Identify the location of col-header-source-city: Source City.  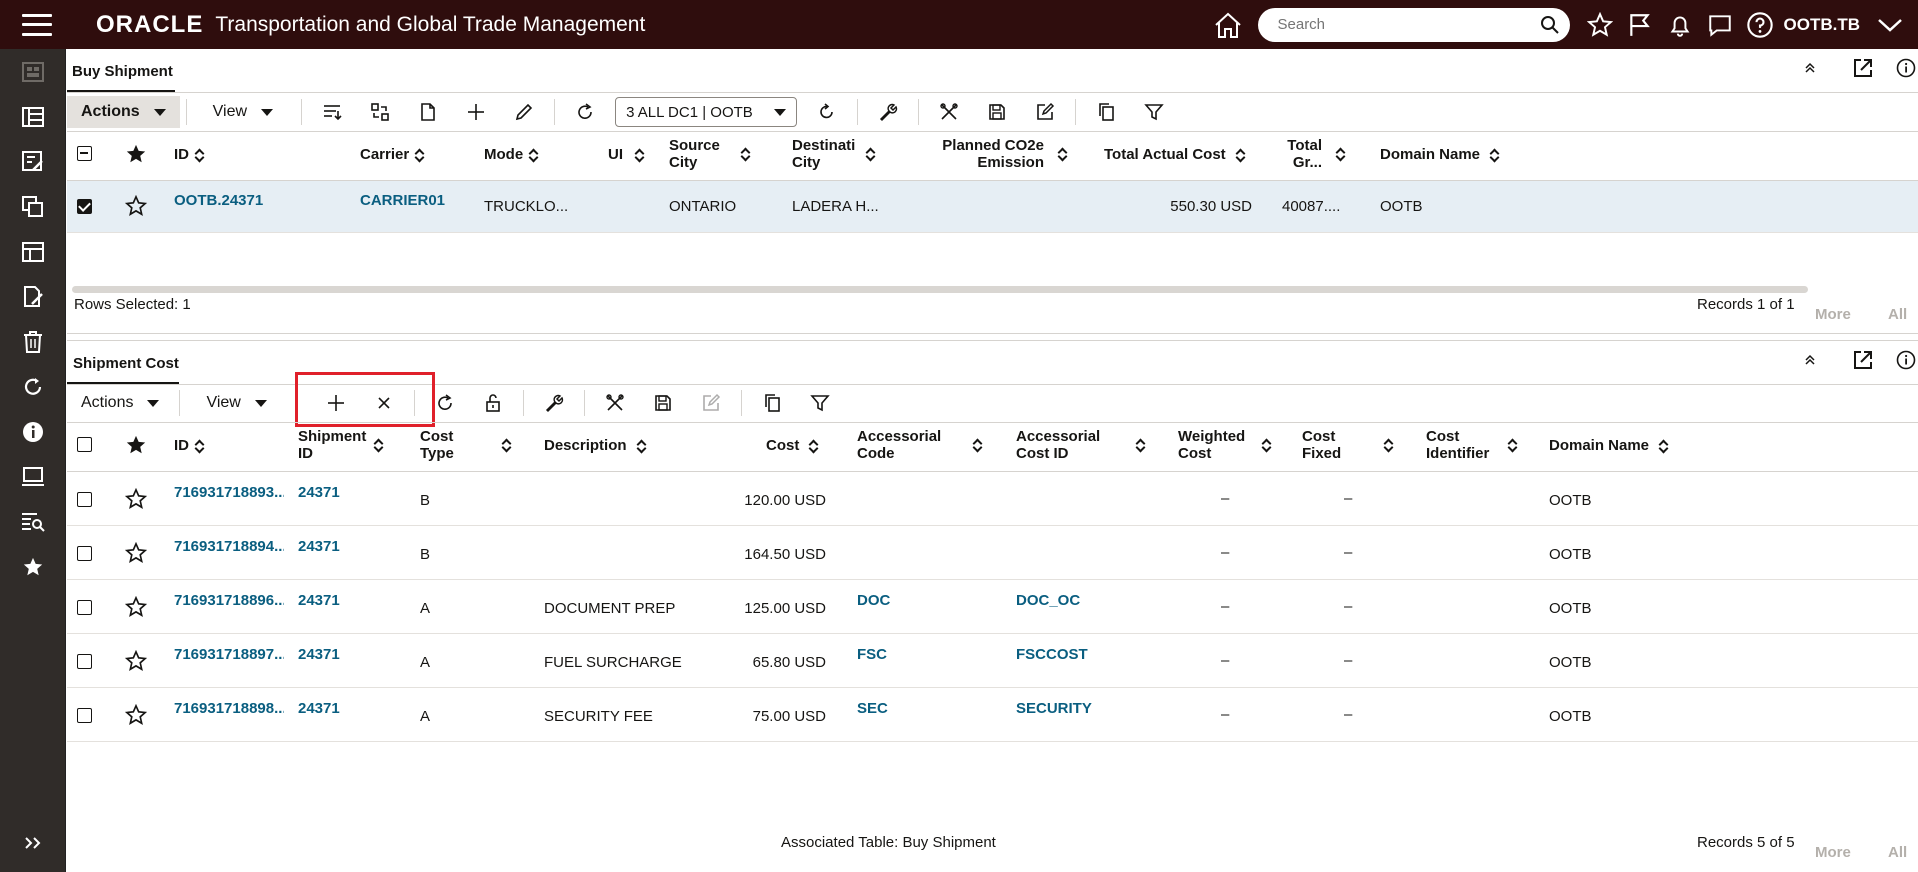
(710, 154).